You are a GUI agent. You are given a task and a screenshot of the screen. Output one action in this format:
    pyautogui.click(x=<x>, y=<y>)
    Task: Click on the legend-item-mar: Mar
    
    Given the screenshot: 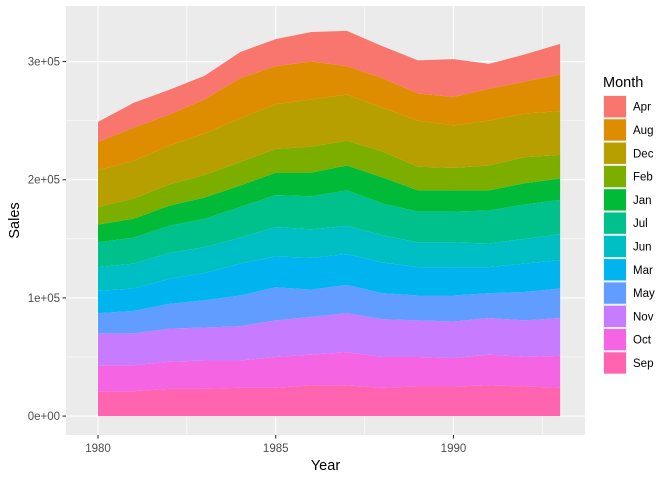 What is the action you would take?
    pyautogui.click(x=628, y=270)
    